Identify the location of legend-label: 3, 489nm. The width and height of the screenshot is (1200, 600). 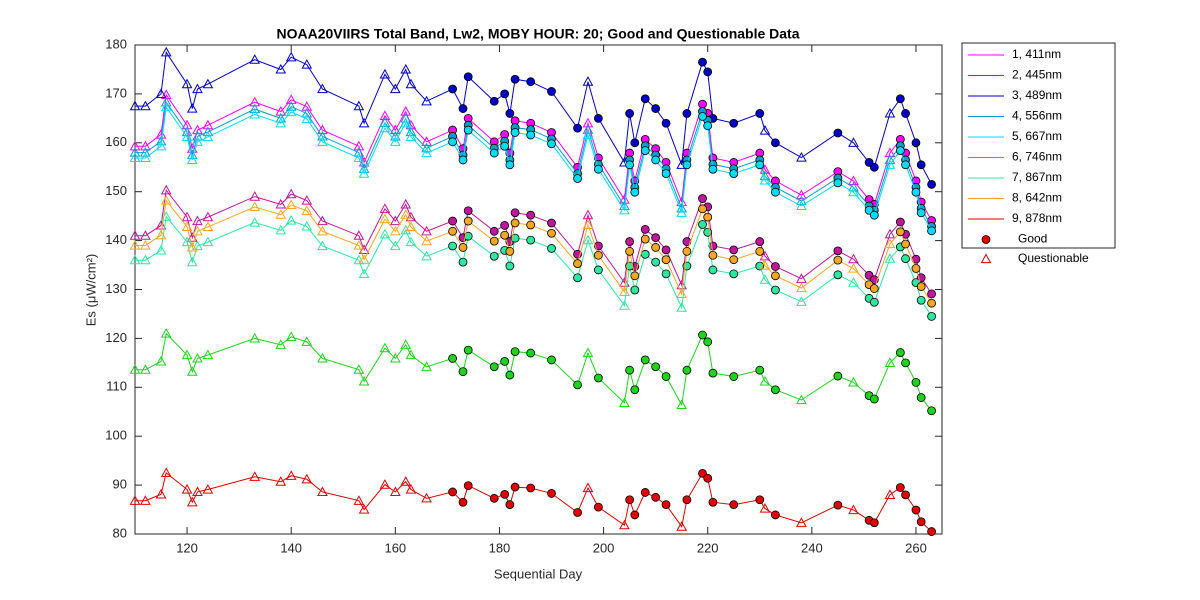
(1037, 95).